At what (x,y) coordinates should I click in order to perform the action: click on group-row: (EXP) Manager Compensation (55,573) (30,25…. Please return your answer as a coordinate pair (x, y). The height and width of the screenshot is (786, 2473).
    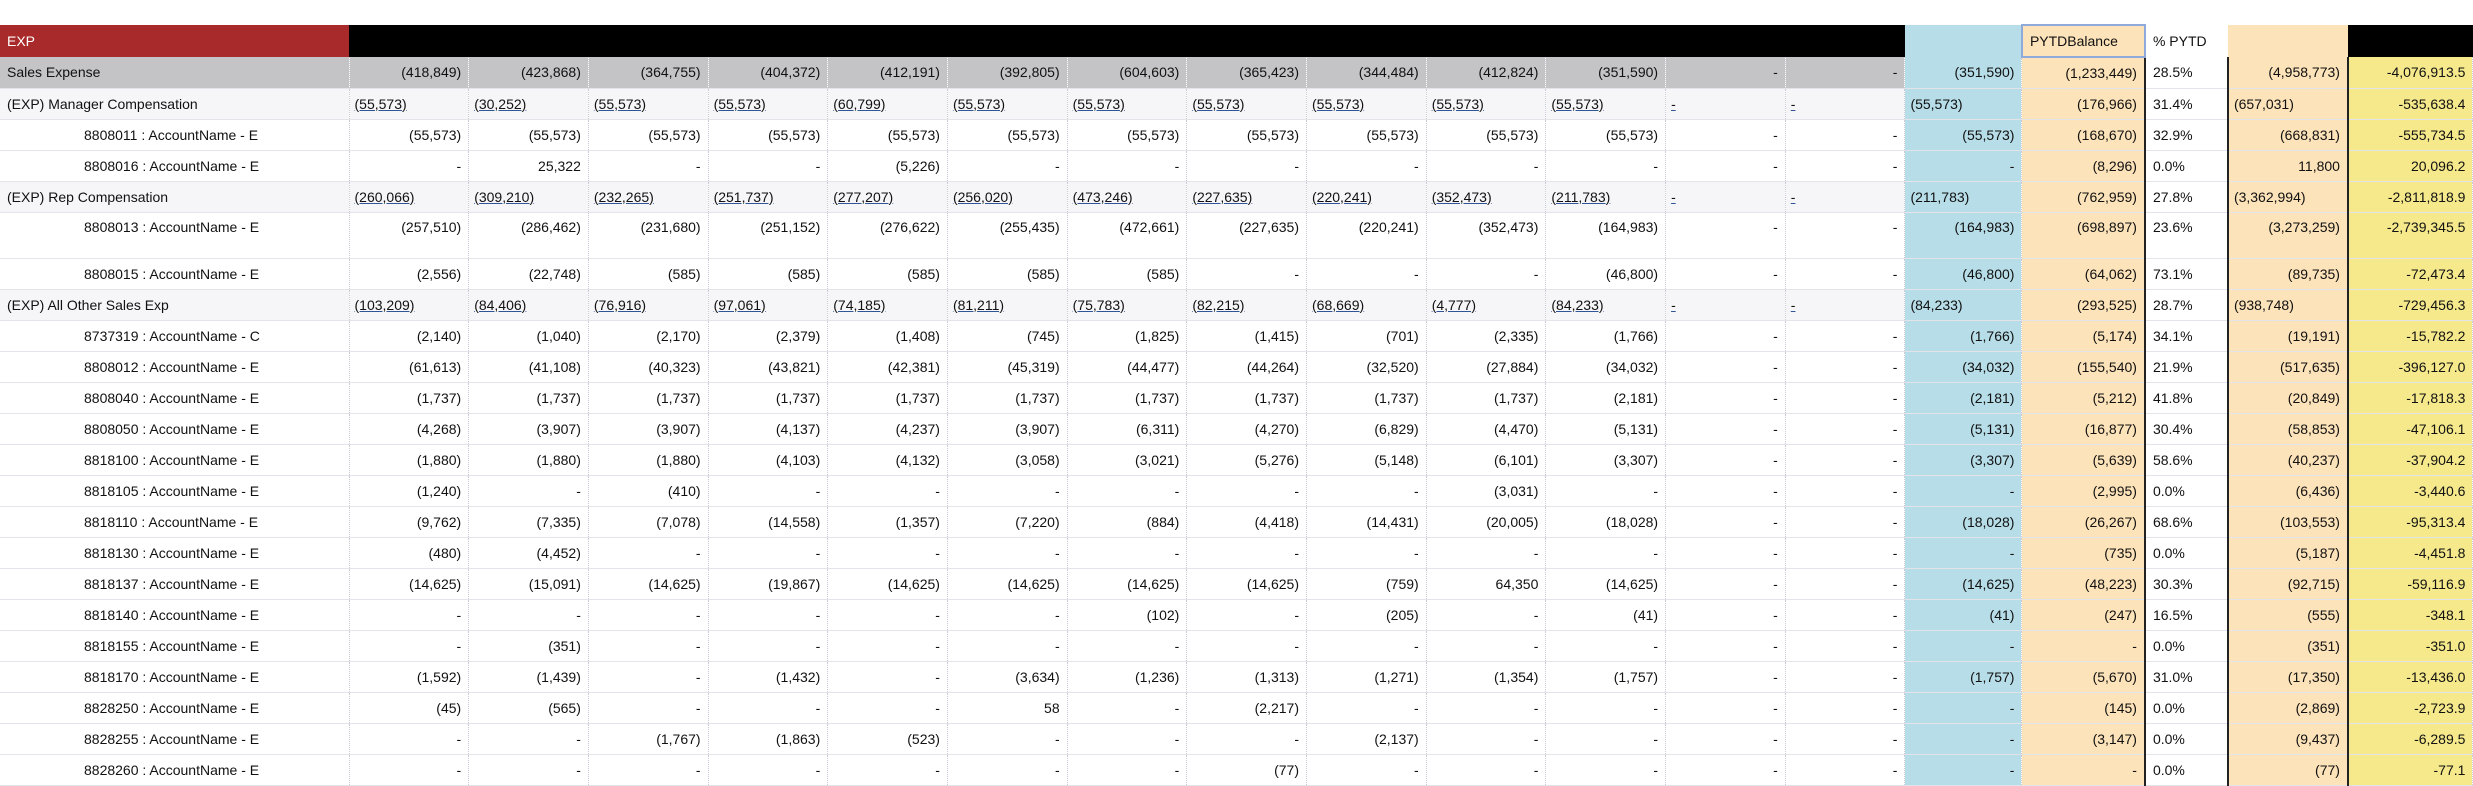
    Looking at the image, I should click on (1236, 104).